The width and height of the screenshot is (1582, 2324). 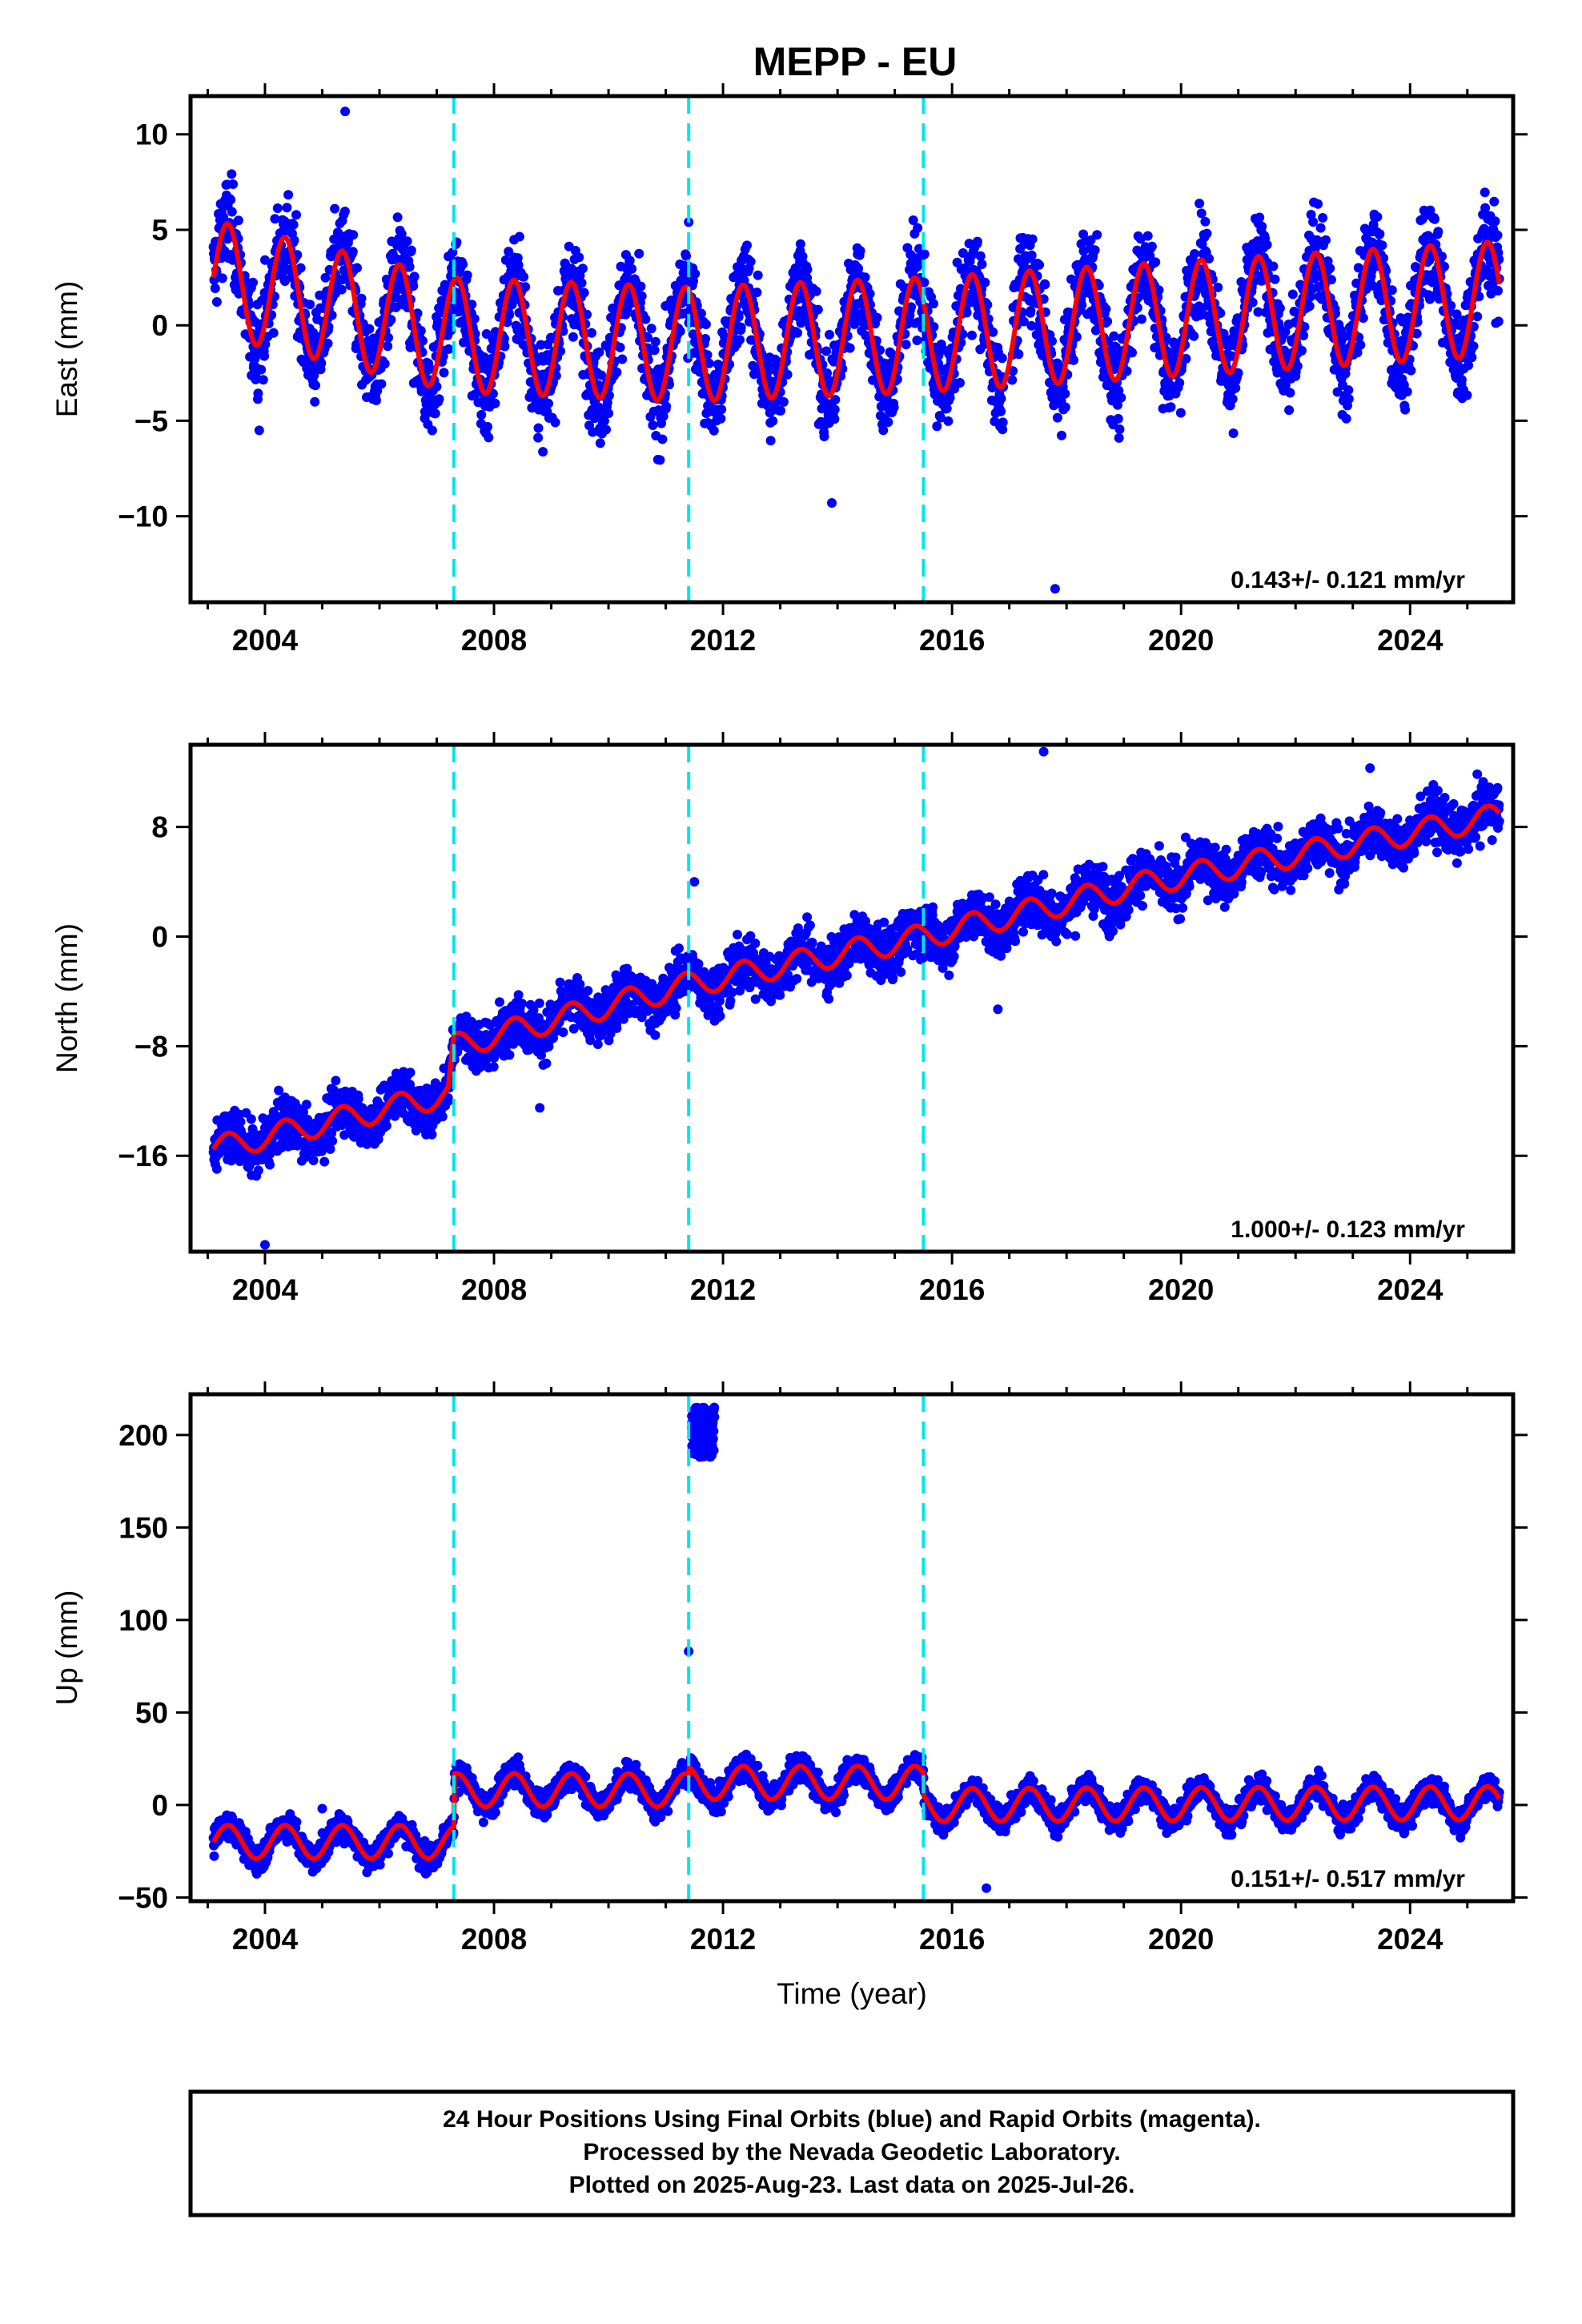 I want to click on y-axis-label: East (mm), so click(x=66, y=349).